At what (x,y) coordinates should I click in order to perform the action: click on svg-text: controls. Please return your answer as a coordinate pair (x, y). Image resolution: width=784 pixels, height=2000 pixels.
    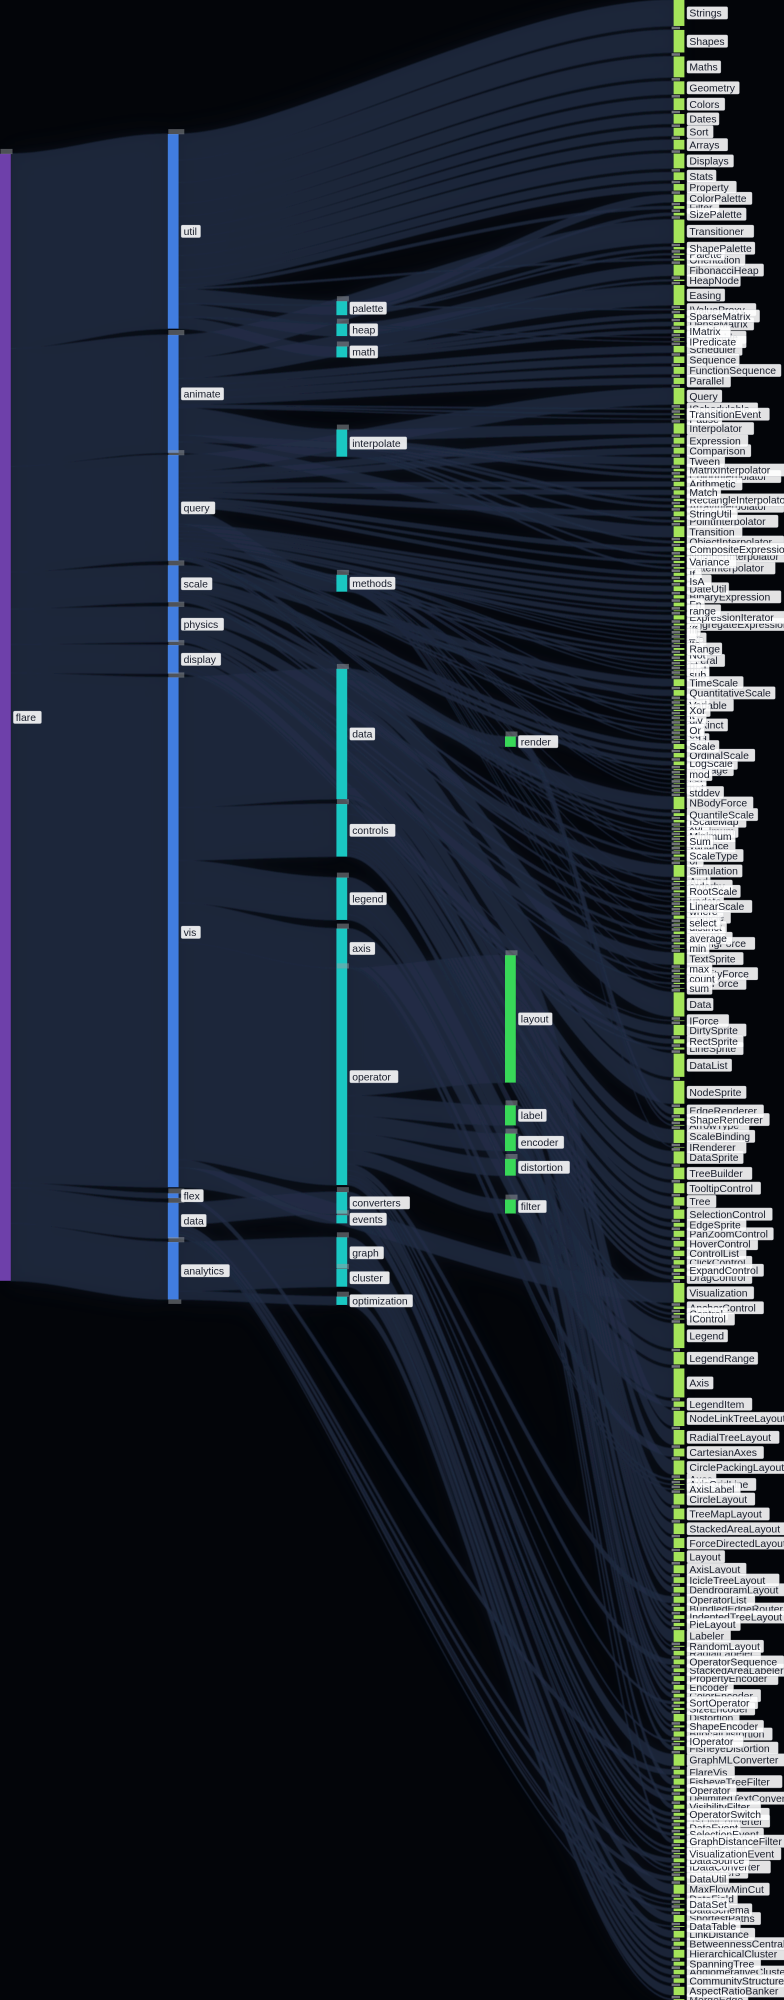
    Looking at the image, I should click on (370, 831).